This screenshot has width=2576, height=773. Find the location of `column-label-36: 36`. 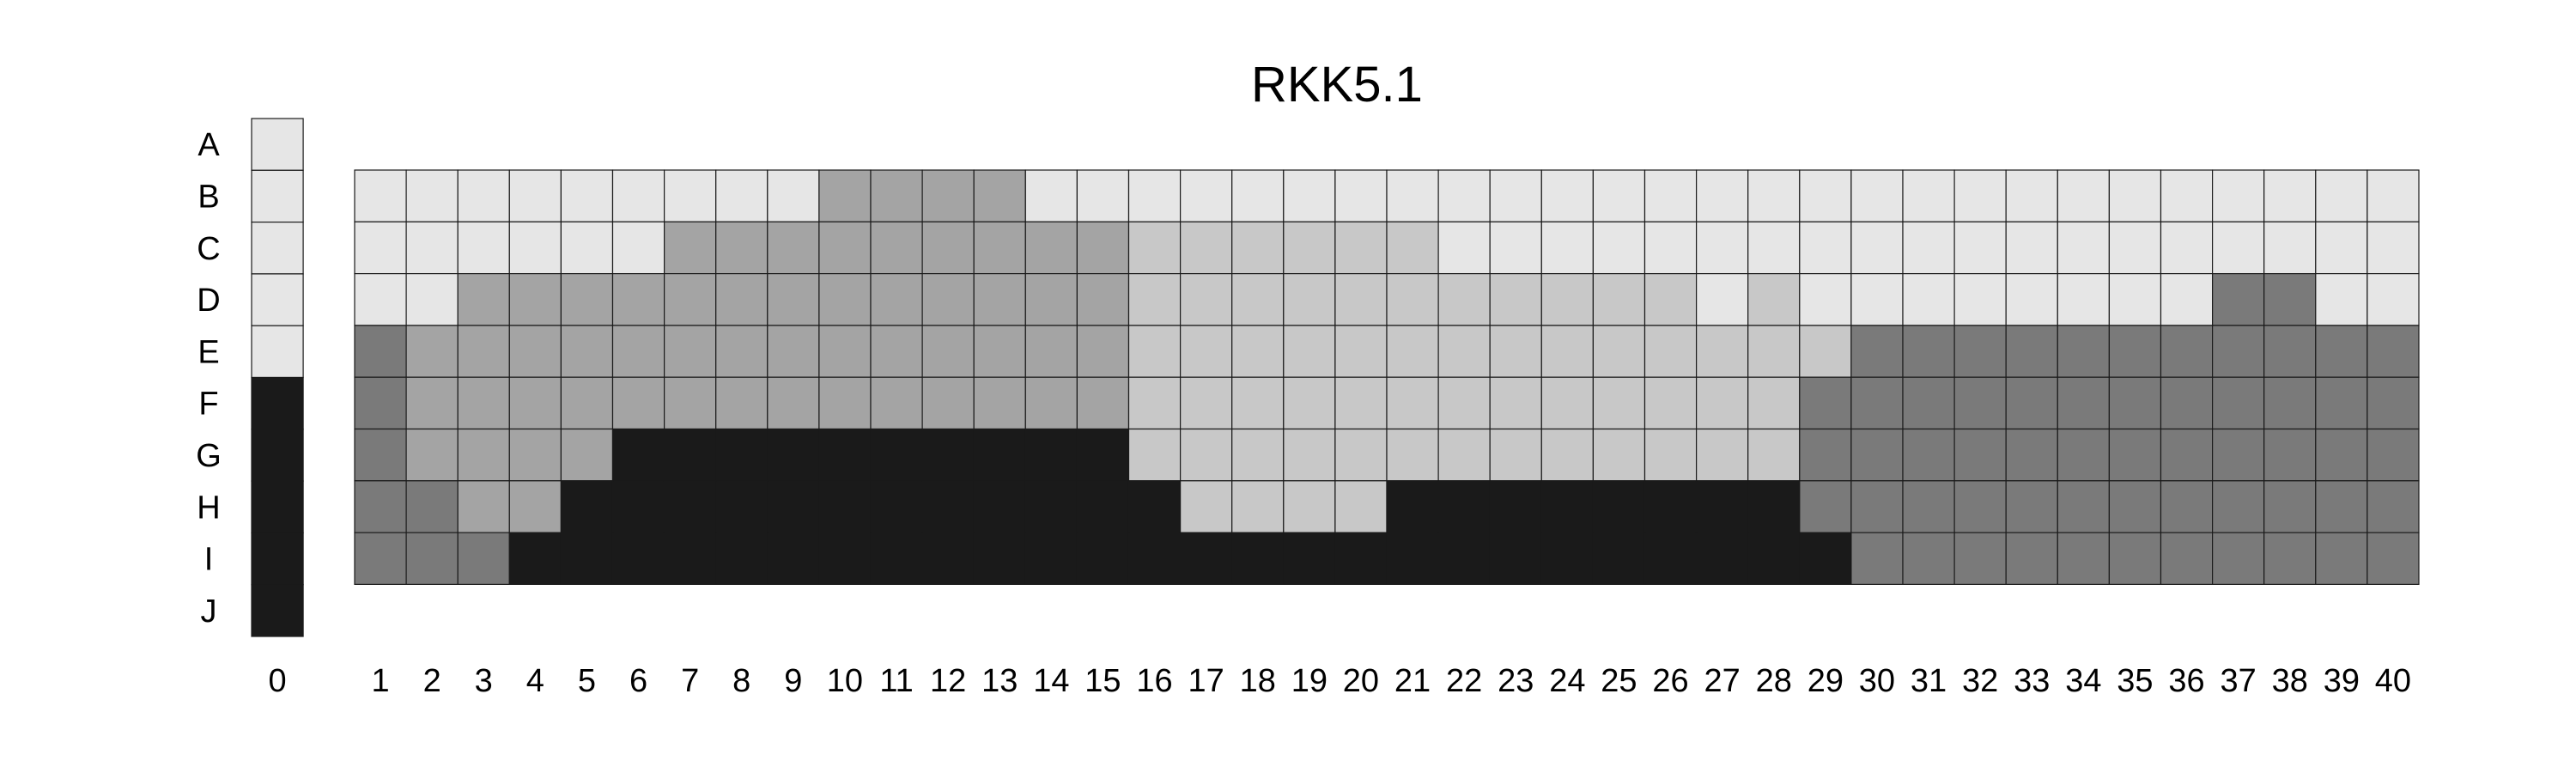

column-label-36: 36 is located at coordinates (2186, 681).